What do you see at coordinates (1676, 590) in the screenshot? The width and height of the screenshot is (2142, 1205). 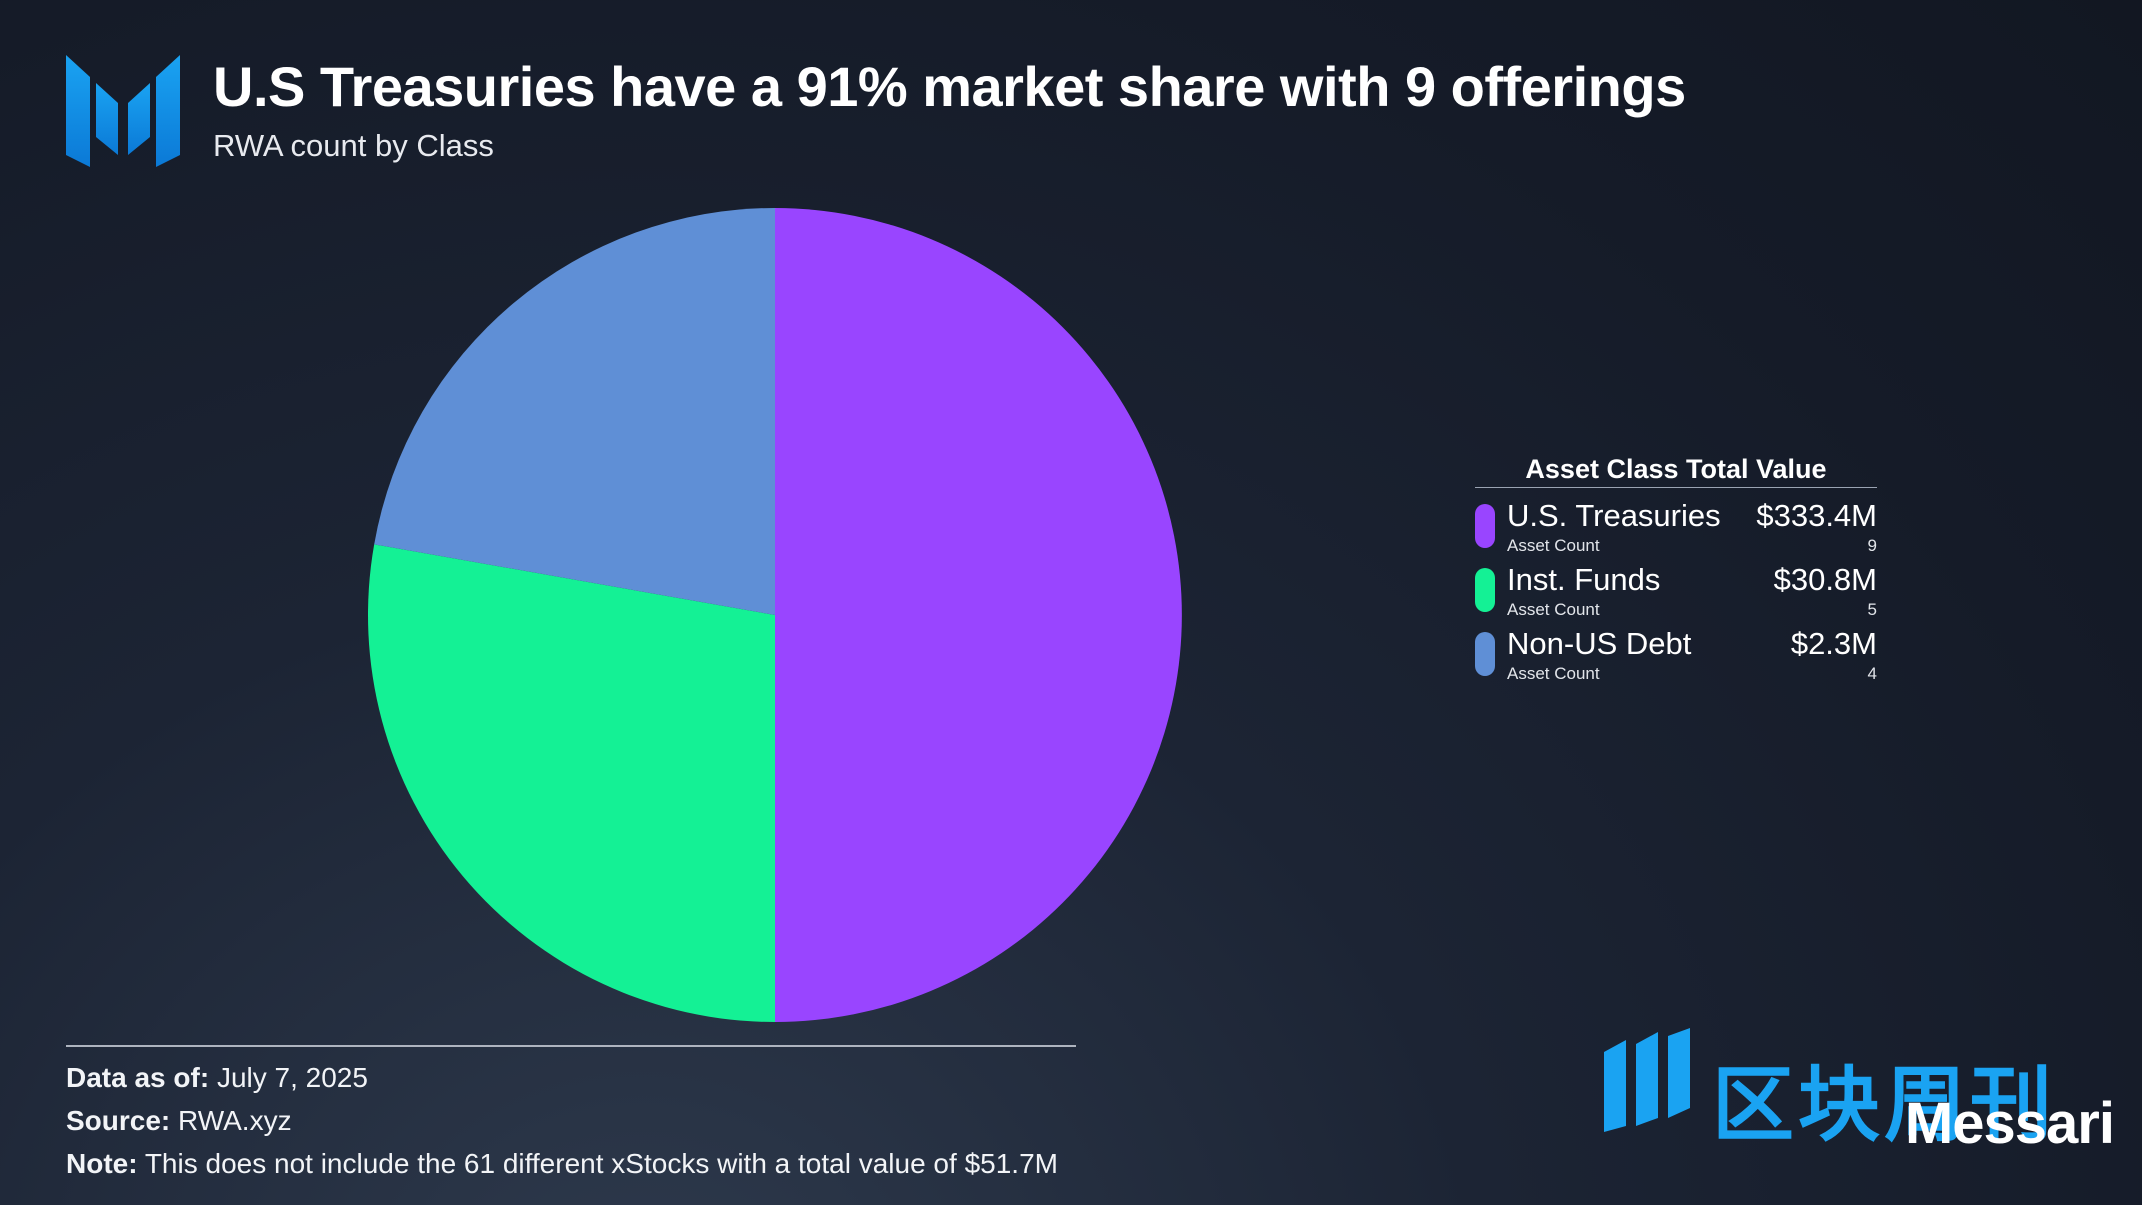 I see `legend-item-inst-funds: Inst. Funds Asset Count $30.8M 5` at bounding box center [1676, 590].